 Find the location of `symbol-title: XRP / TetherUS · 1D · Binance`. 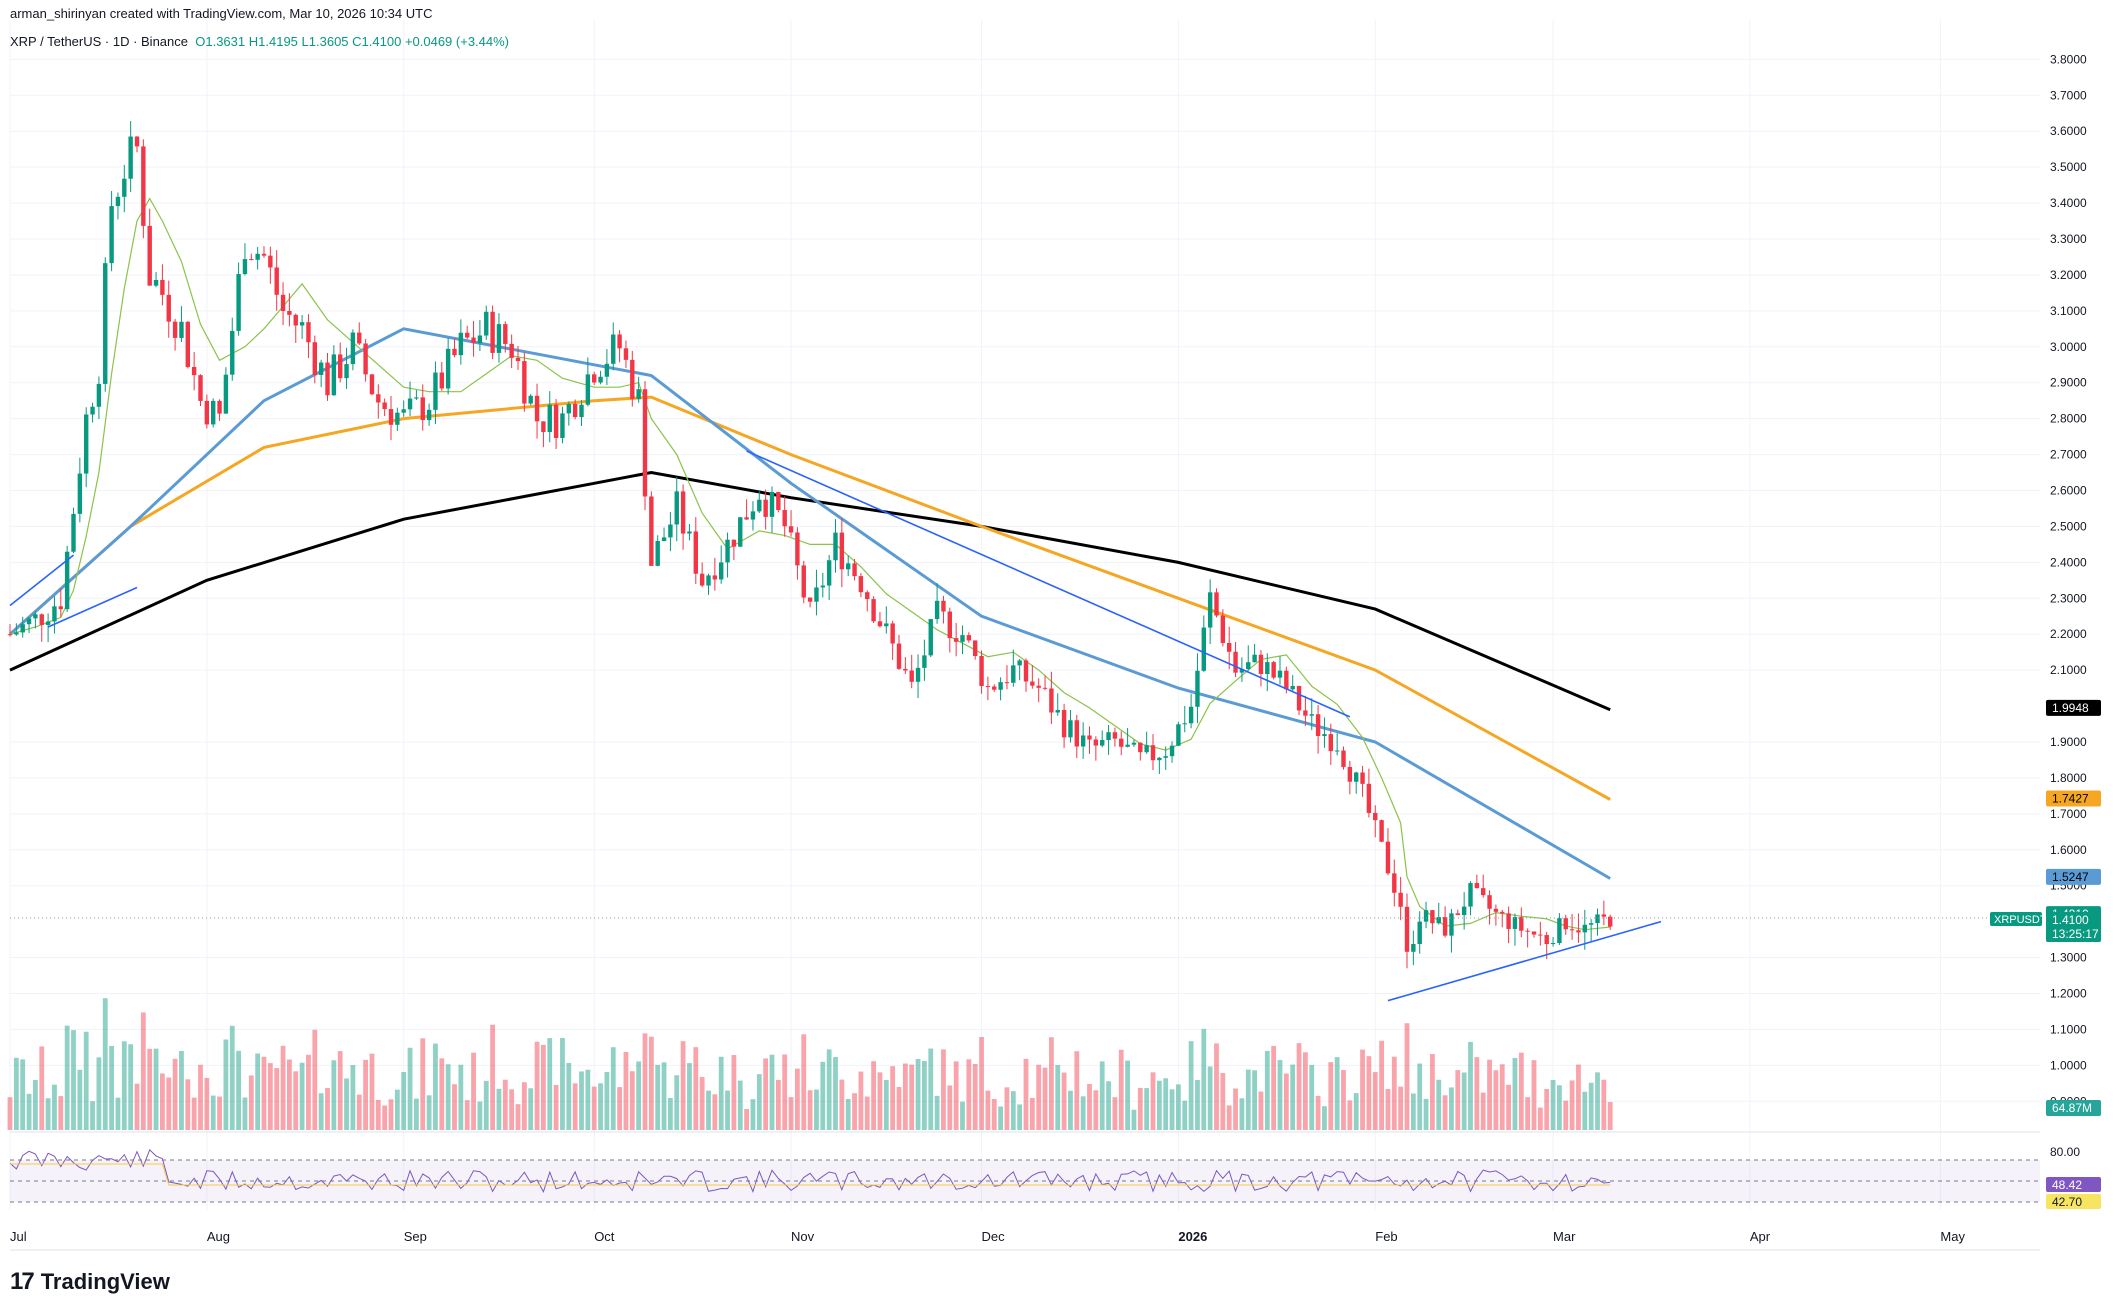

symbol-title: XRP / TetherUS · 1D · Binance is located at coordinates (99, 41).